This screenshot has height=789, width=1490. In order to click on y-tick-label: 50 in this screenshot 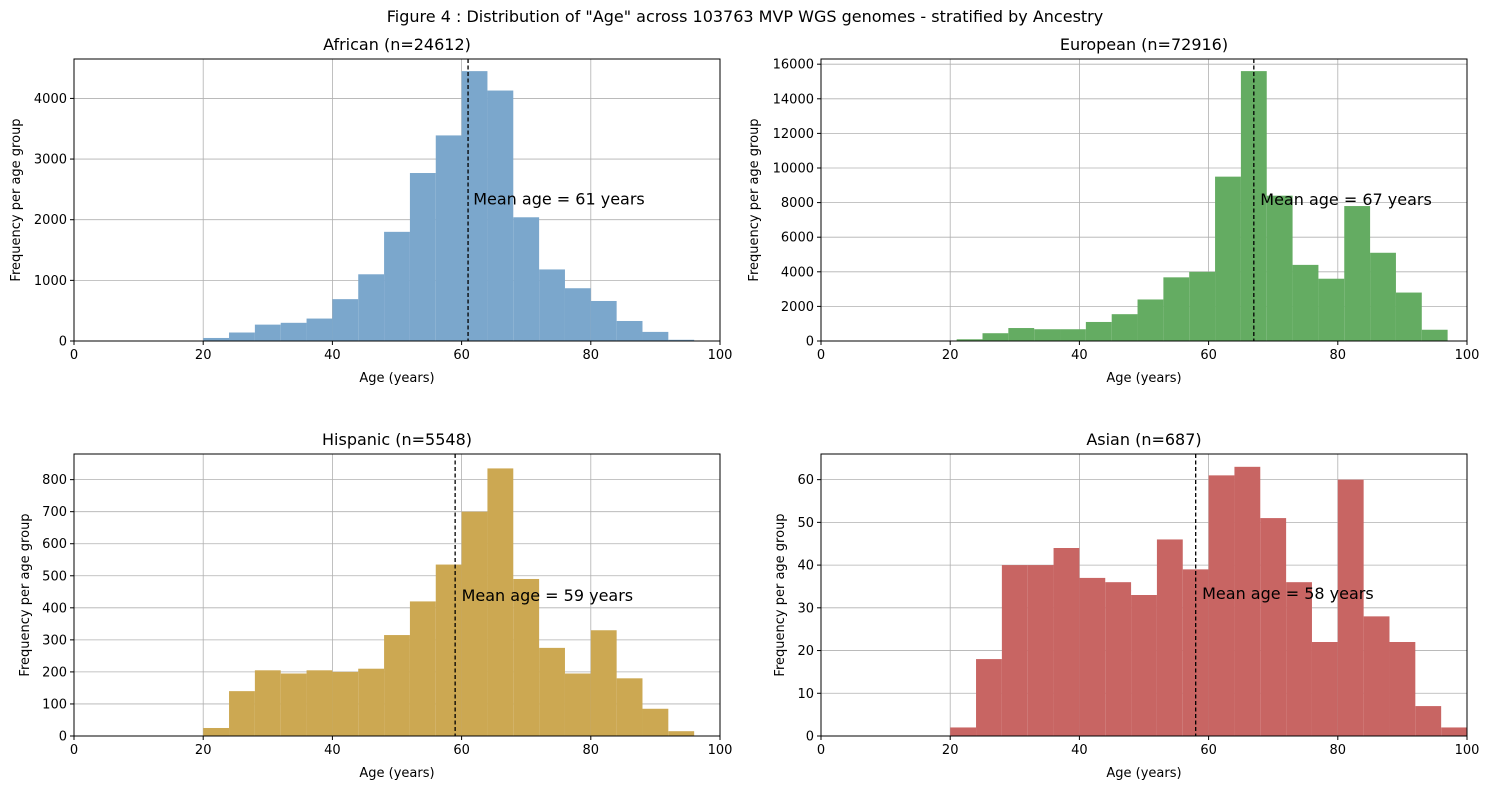, I will do `click(805, 523)`.